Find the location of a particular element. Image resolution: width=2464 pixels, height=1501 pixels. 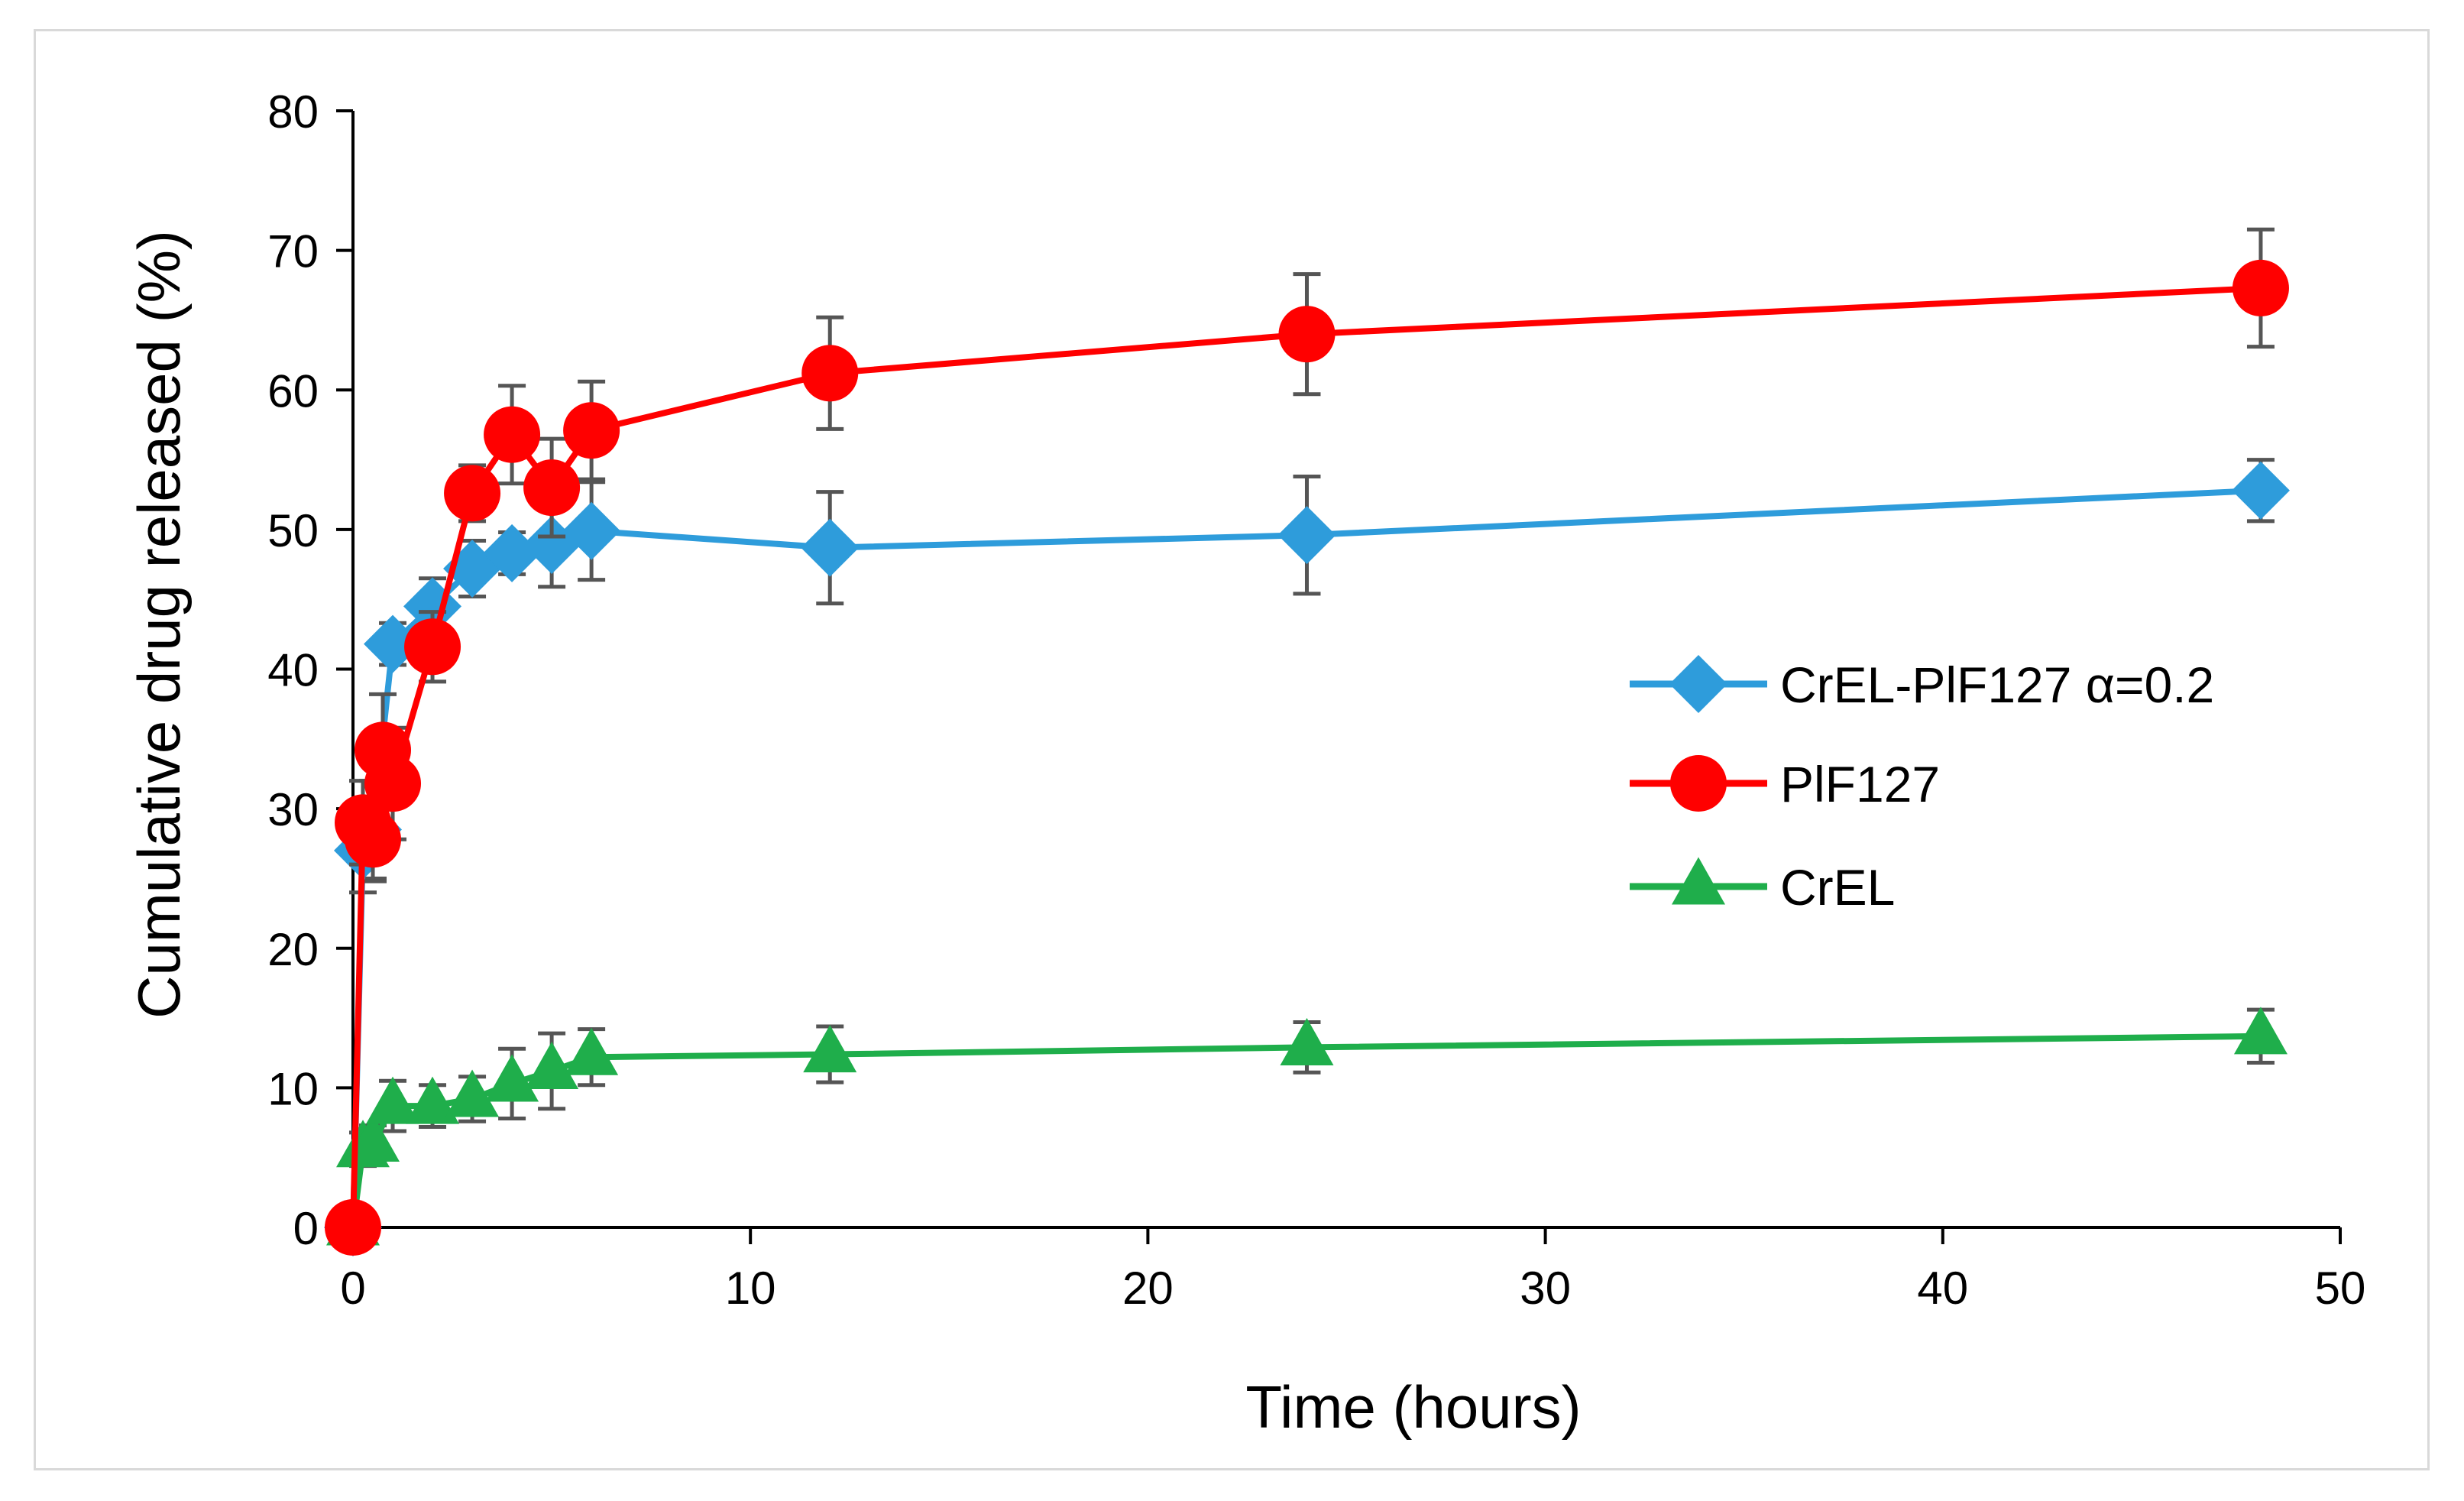

legend-label: PlF127 is located at coordinates (1860, 784).